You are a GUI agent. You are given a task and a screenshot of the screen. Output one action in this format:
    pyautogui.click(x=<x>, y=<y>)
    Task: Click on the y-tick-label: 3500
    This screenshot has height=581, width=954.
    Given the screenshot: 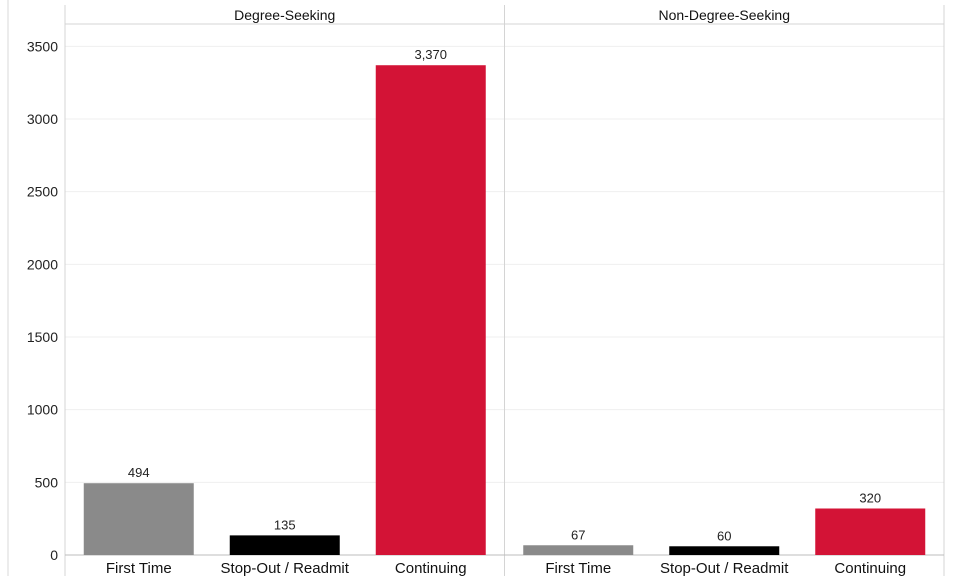 What is the action you would take?
    pyautogui.click(x=42, y=46)
    